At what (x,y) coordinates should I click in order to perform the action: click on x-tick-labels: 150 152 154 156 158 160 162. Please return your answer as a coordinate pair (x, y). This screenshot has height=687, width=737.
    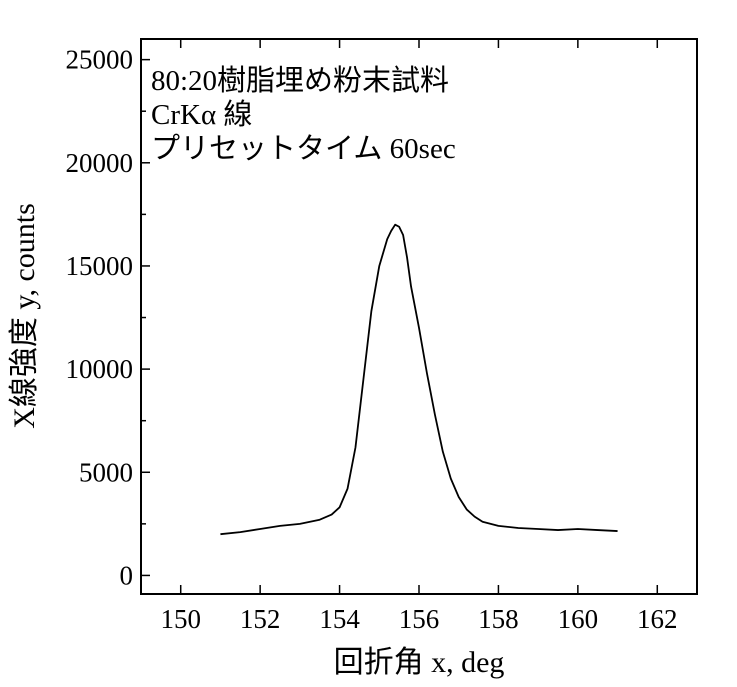
    Looking at the image, I should click on (418, 619).